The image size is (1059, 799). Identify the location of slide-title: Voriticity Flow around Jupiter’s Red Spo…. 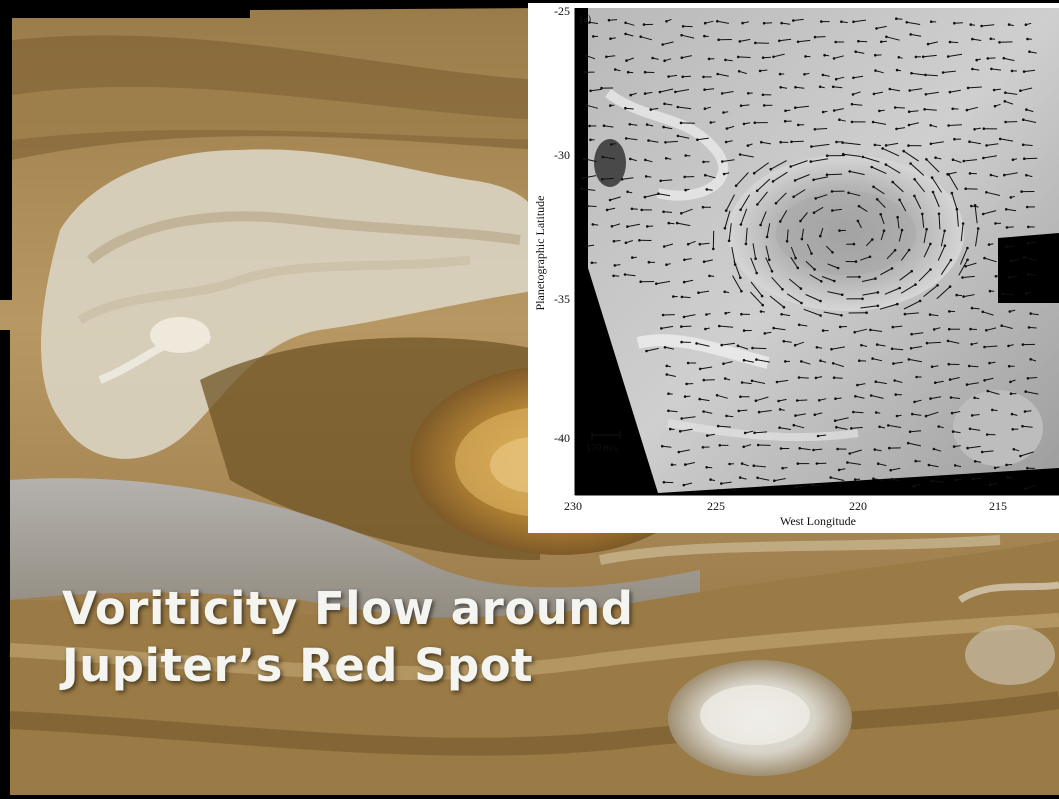
(412, 637).